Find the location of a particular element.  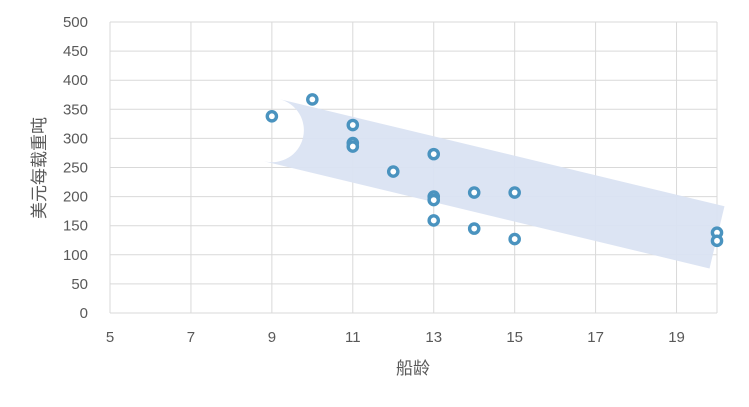

y-tick-label: 150 is located at coordinates (75, 226).